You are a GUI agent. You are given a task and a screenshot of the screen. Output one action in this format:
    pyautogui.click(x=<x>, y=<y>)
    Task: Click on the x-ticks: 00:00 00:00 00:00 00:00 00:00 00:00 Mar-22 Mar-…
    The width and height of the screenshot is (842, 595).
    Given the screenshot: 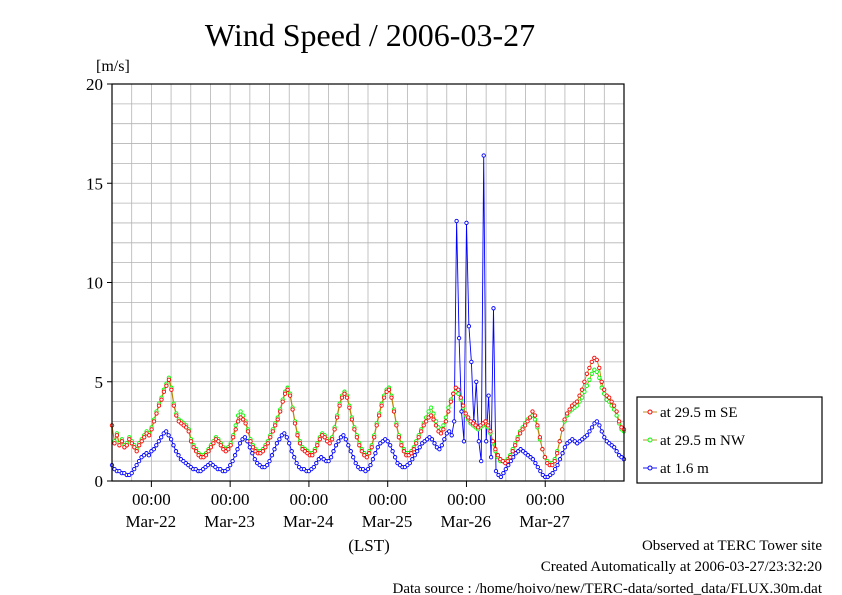 What is the action you would take?
    pyautogui.click(x=347, y=506)
    